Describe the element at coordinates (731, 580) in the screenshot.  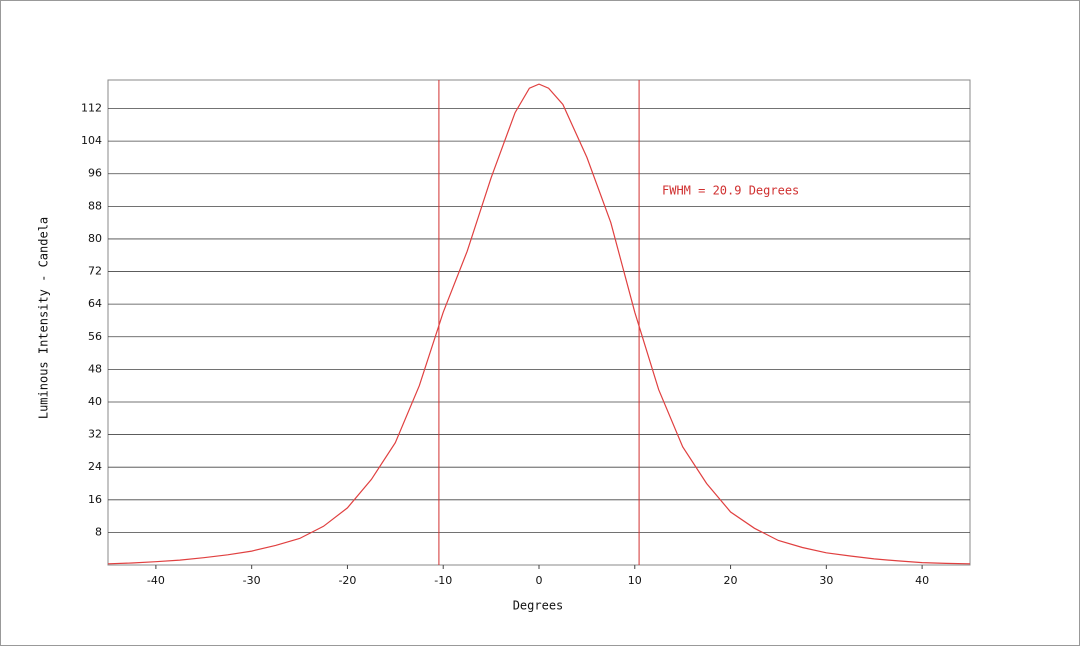
I see `x-tick-label: 20` at that location.